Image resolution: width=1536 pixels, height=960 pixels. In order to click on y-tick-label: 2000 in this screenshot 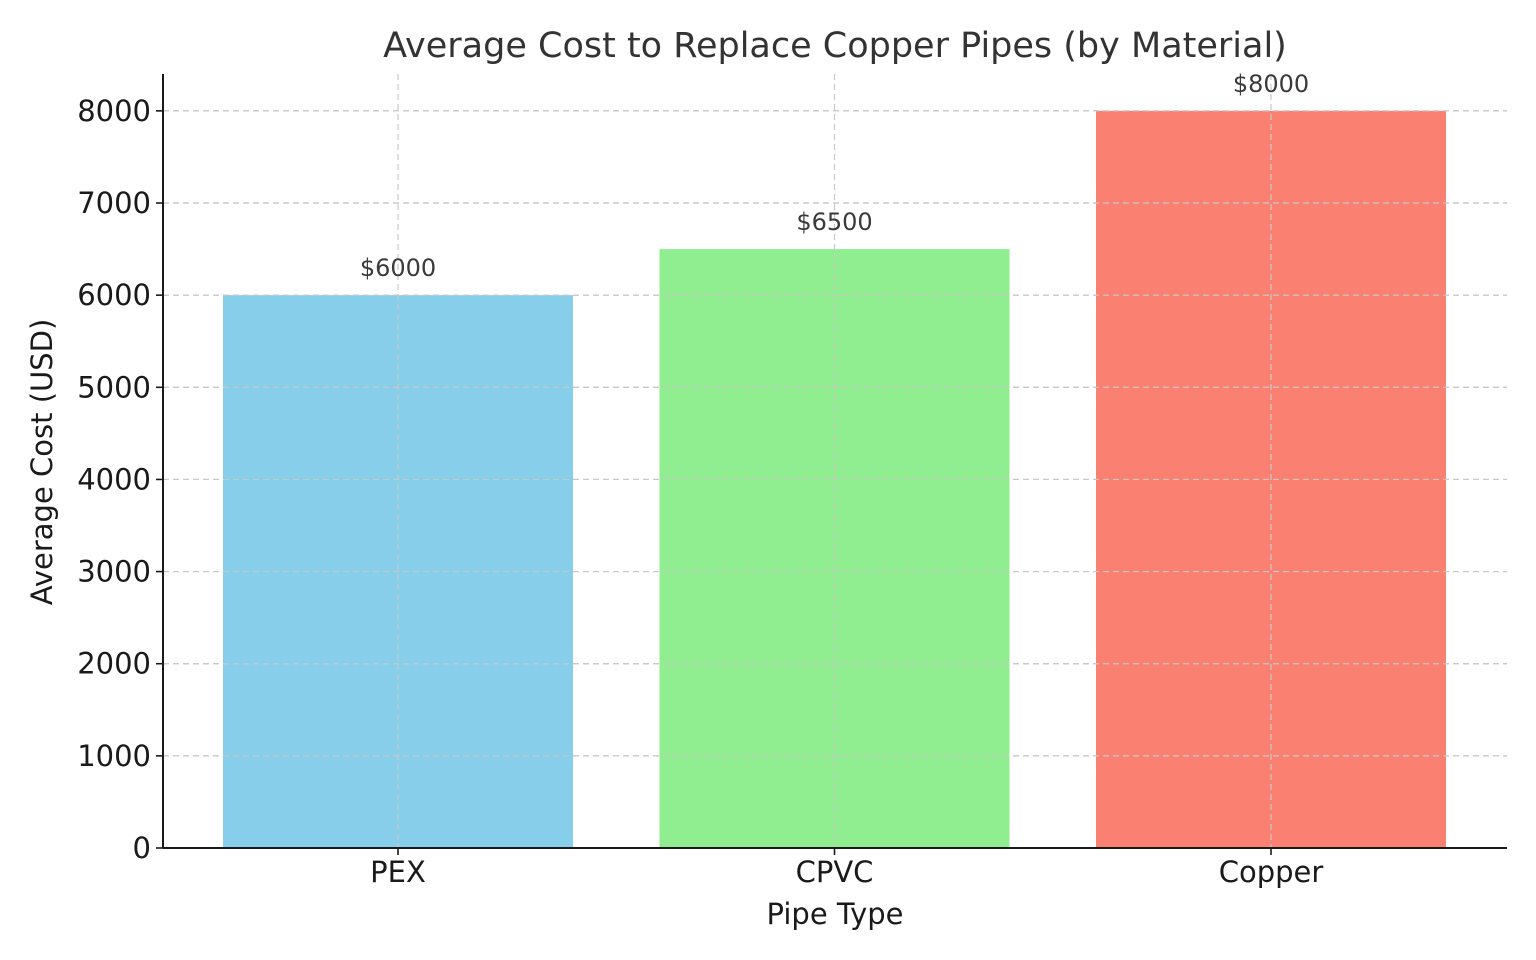, I will do `click(114, 664)`.